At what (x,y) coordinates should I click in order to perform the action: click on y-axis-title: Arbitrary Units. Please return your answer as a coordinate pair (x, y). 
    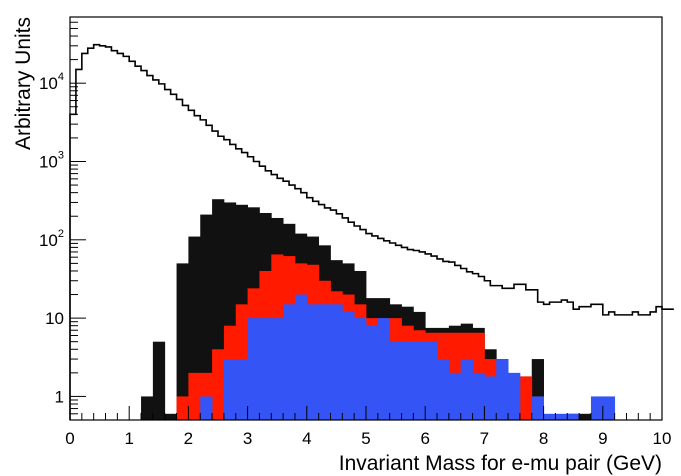
    Looking at the image, I should click on (23, 83).